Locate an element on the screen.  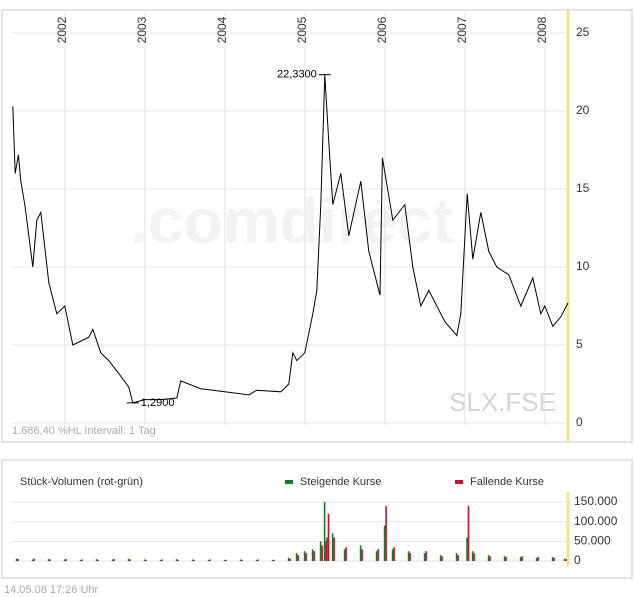
panel-title: Stück-Volumen (rot-grün) is located at coordinates (81, 482).